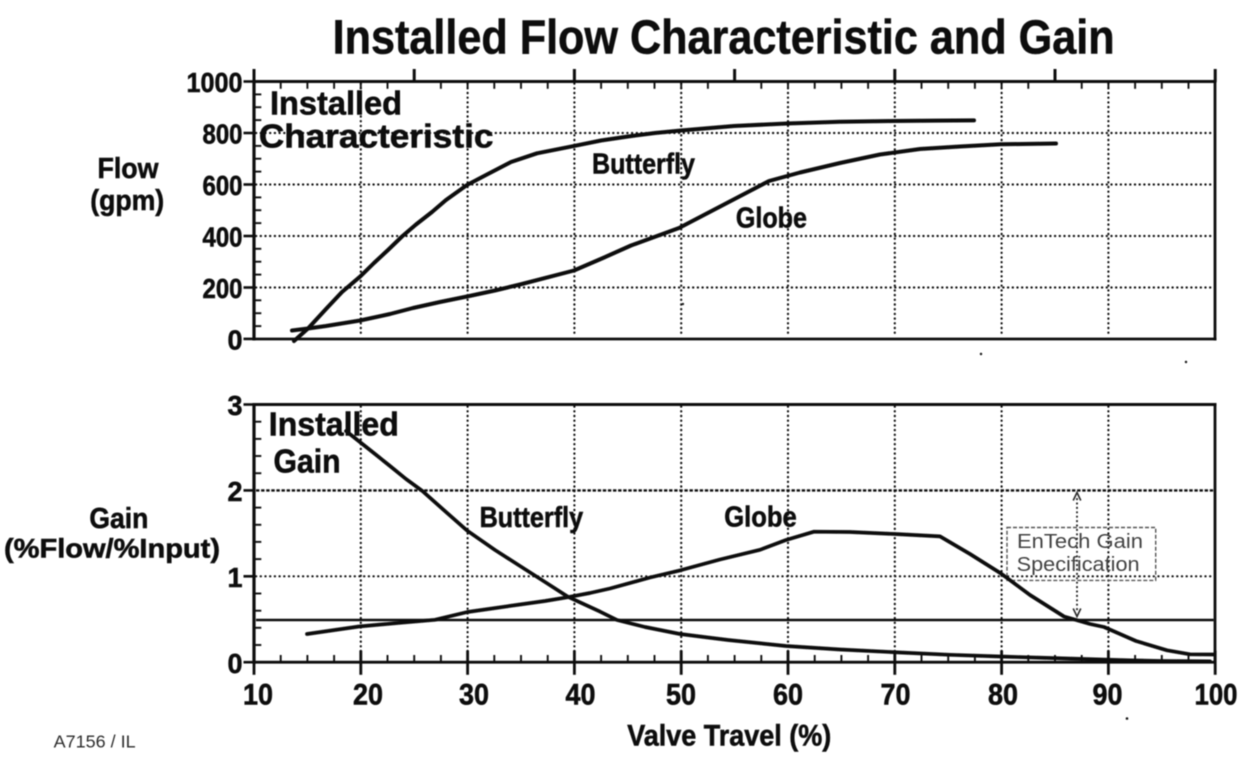 Image resolution: width=1251 pixels, height=759 pixels. I want to click on svg-text: 90, so click(1108, 695).